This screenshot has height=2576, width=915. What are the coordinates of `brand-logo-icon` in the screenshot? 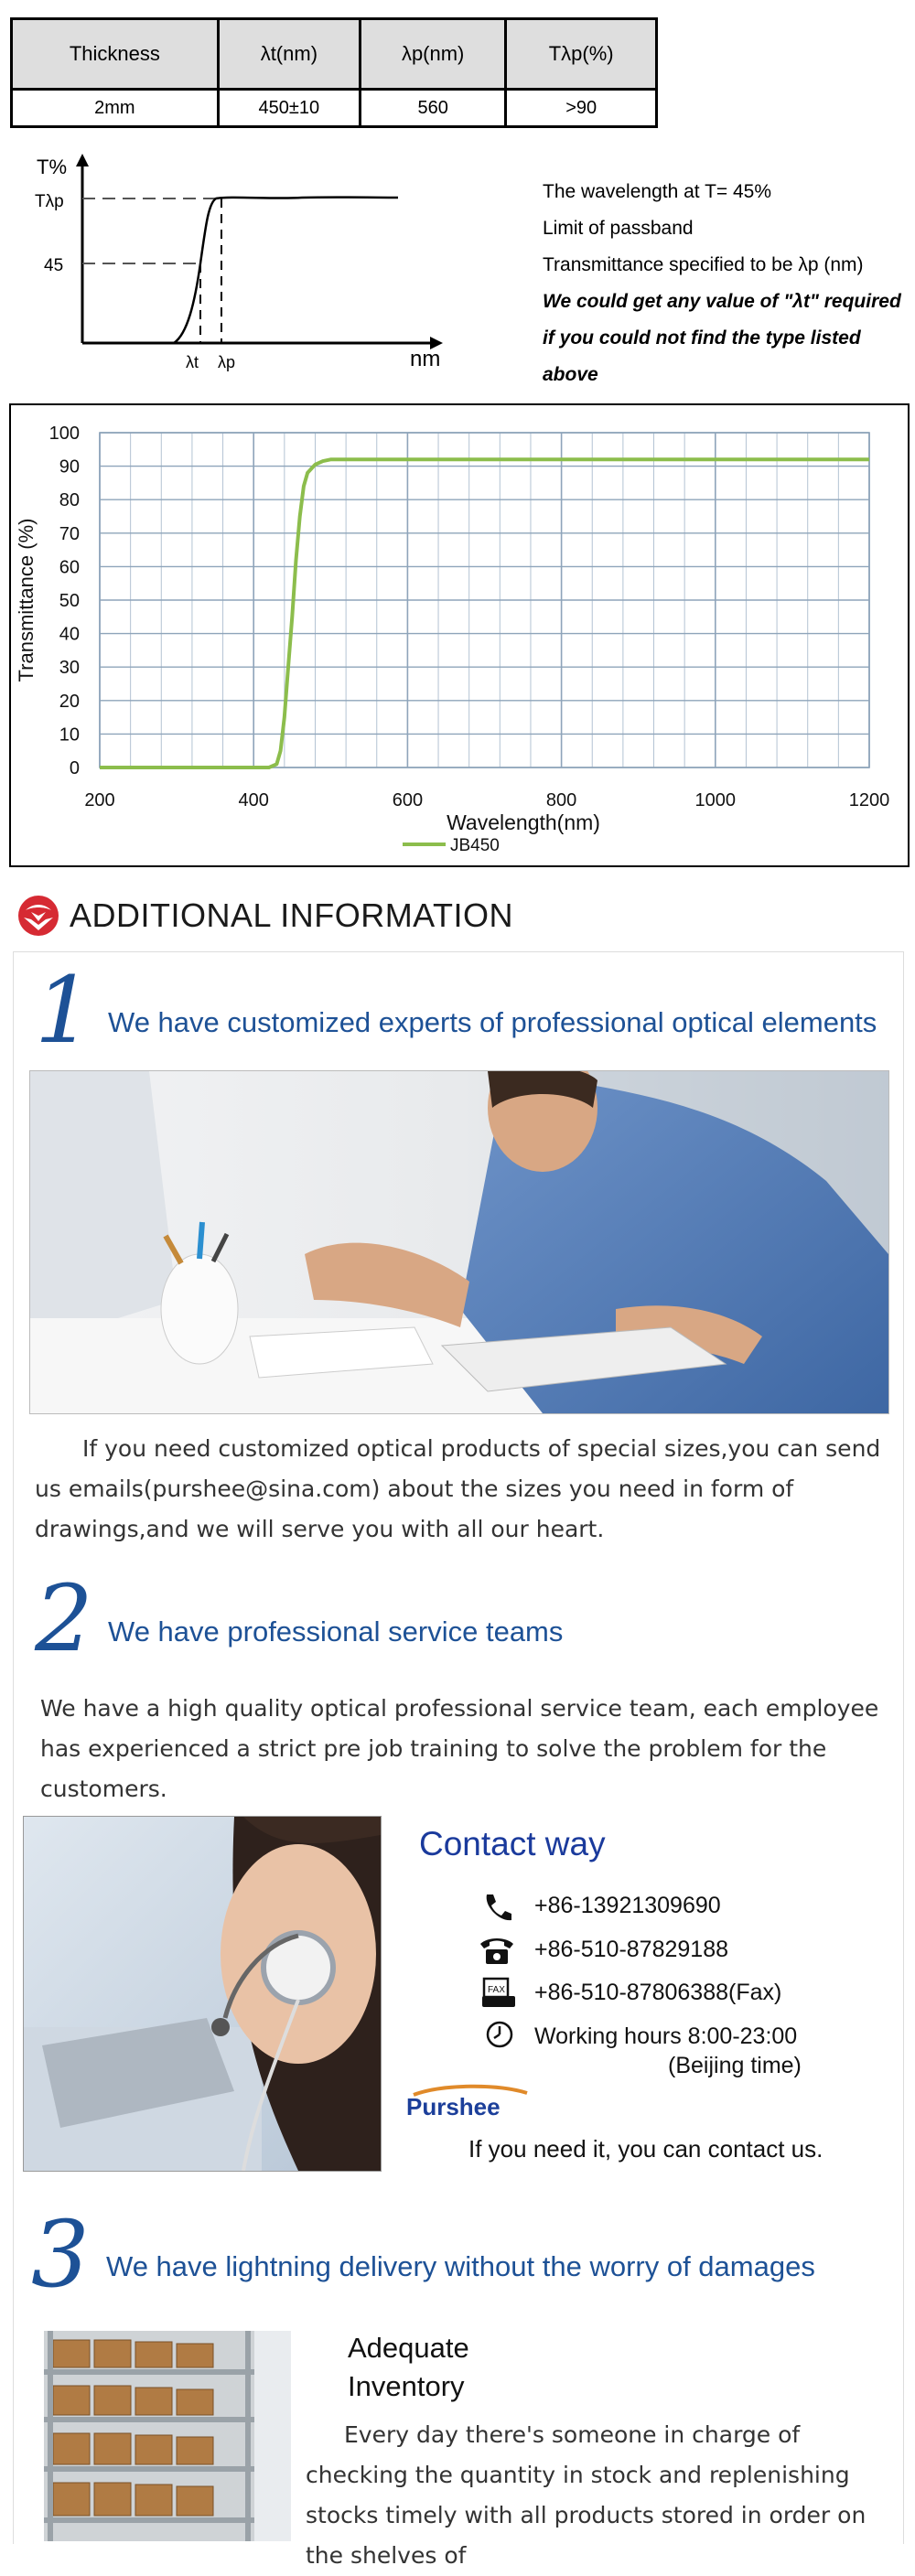 It's located at (39, 916).